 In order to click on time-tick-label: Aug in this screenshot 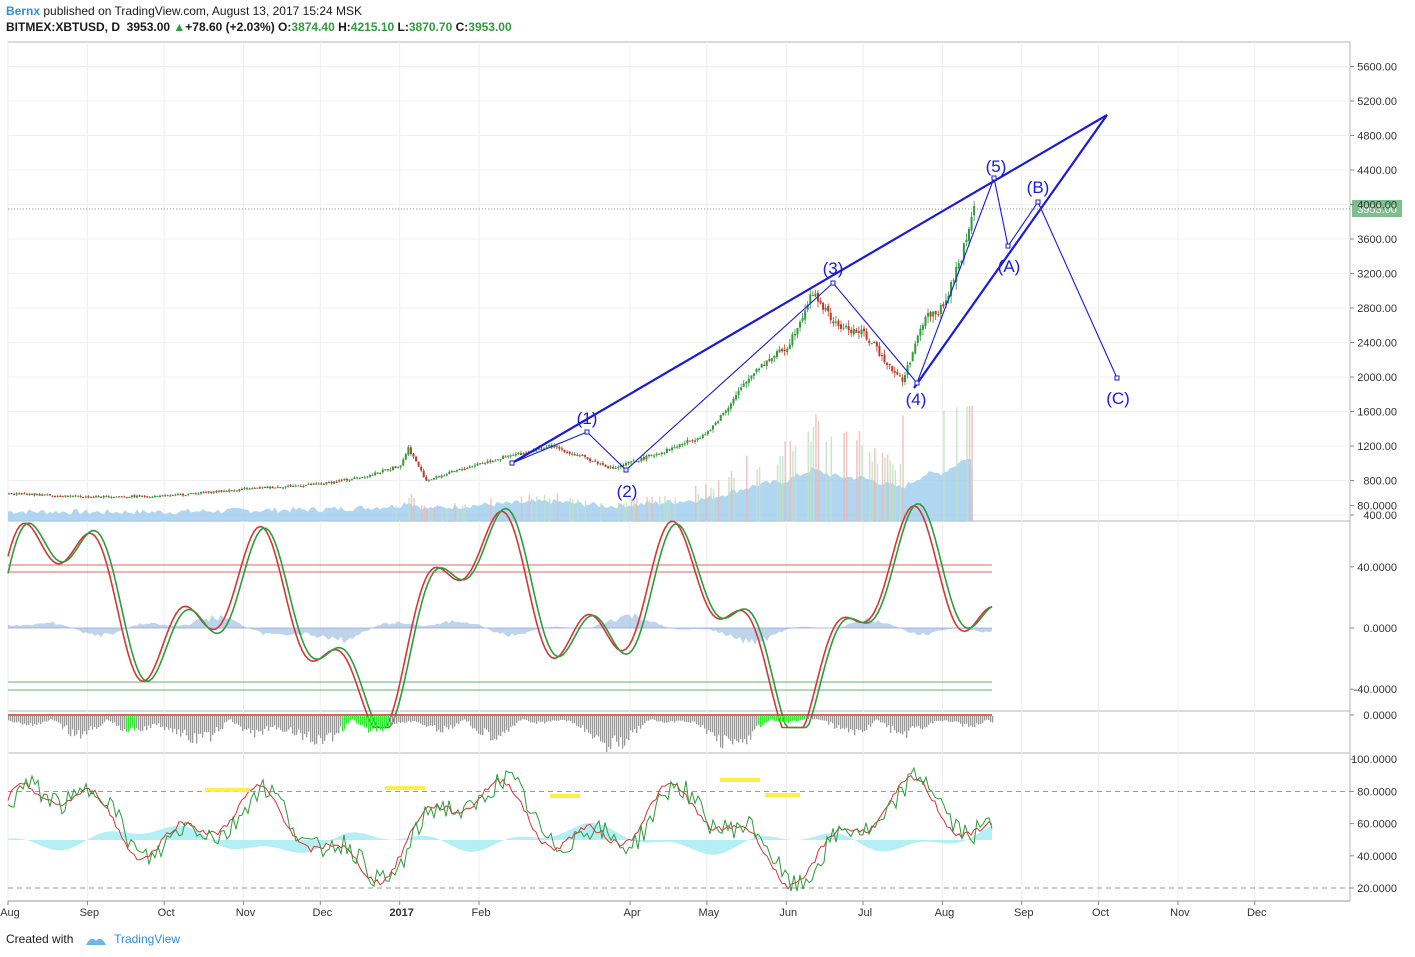, I will do `click(10, 913)`.